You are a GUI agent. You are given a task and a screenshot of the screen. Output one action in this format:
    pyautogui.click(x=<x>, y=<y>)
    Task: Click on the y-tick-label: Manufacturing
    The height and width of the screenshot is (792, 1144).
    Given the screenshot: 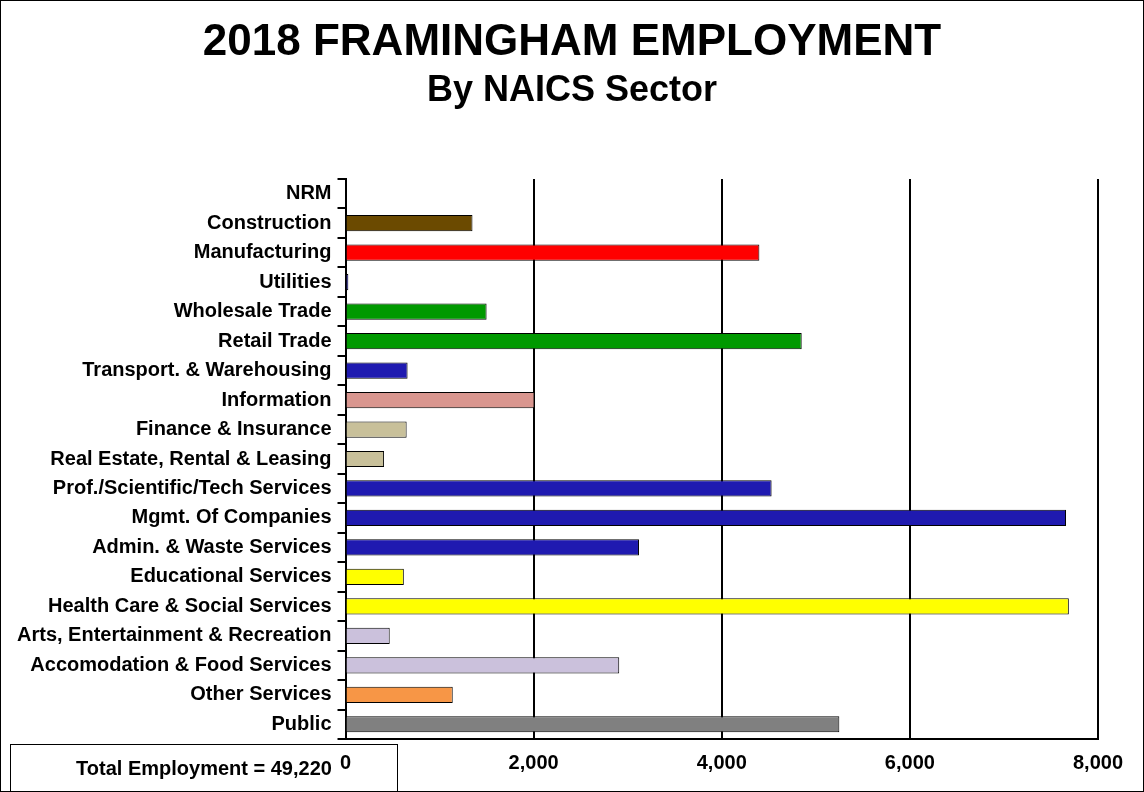 What is the action you would take?
    pyautogui.click(x=262, y=251)
    